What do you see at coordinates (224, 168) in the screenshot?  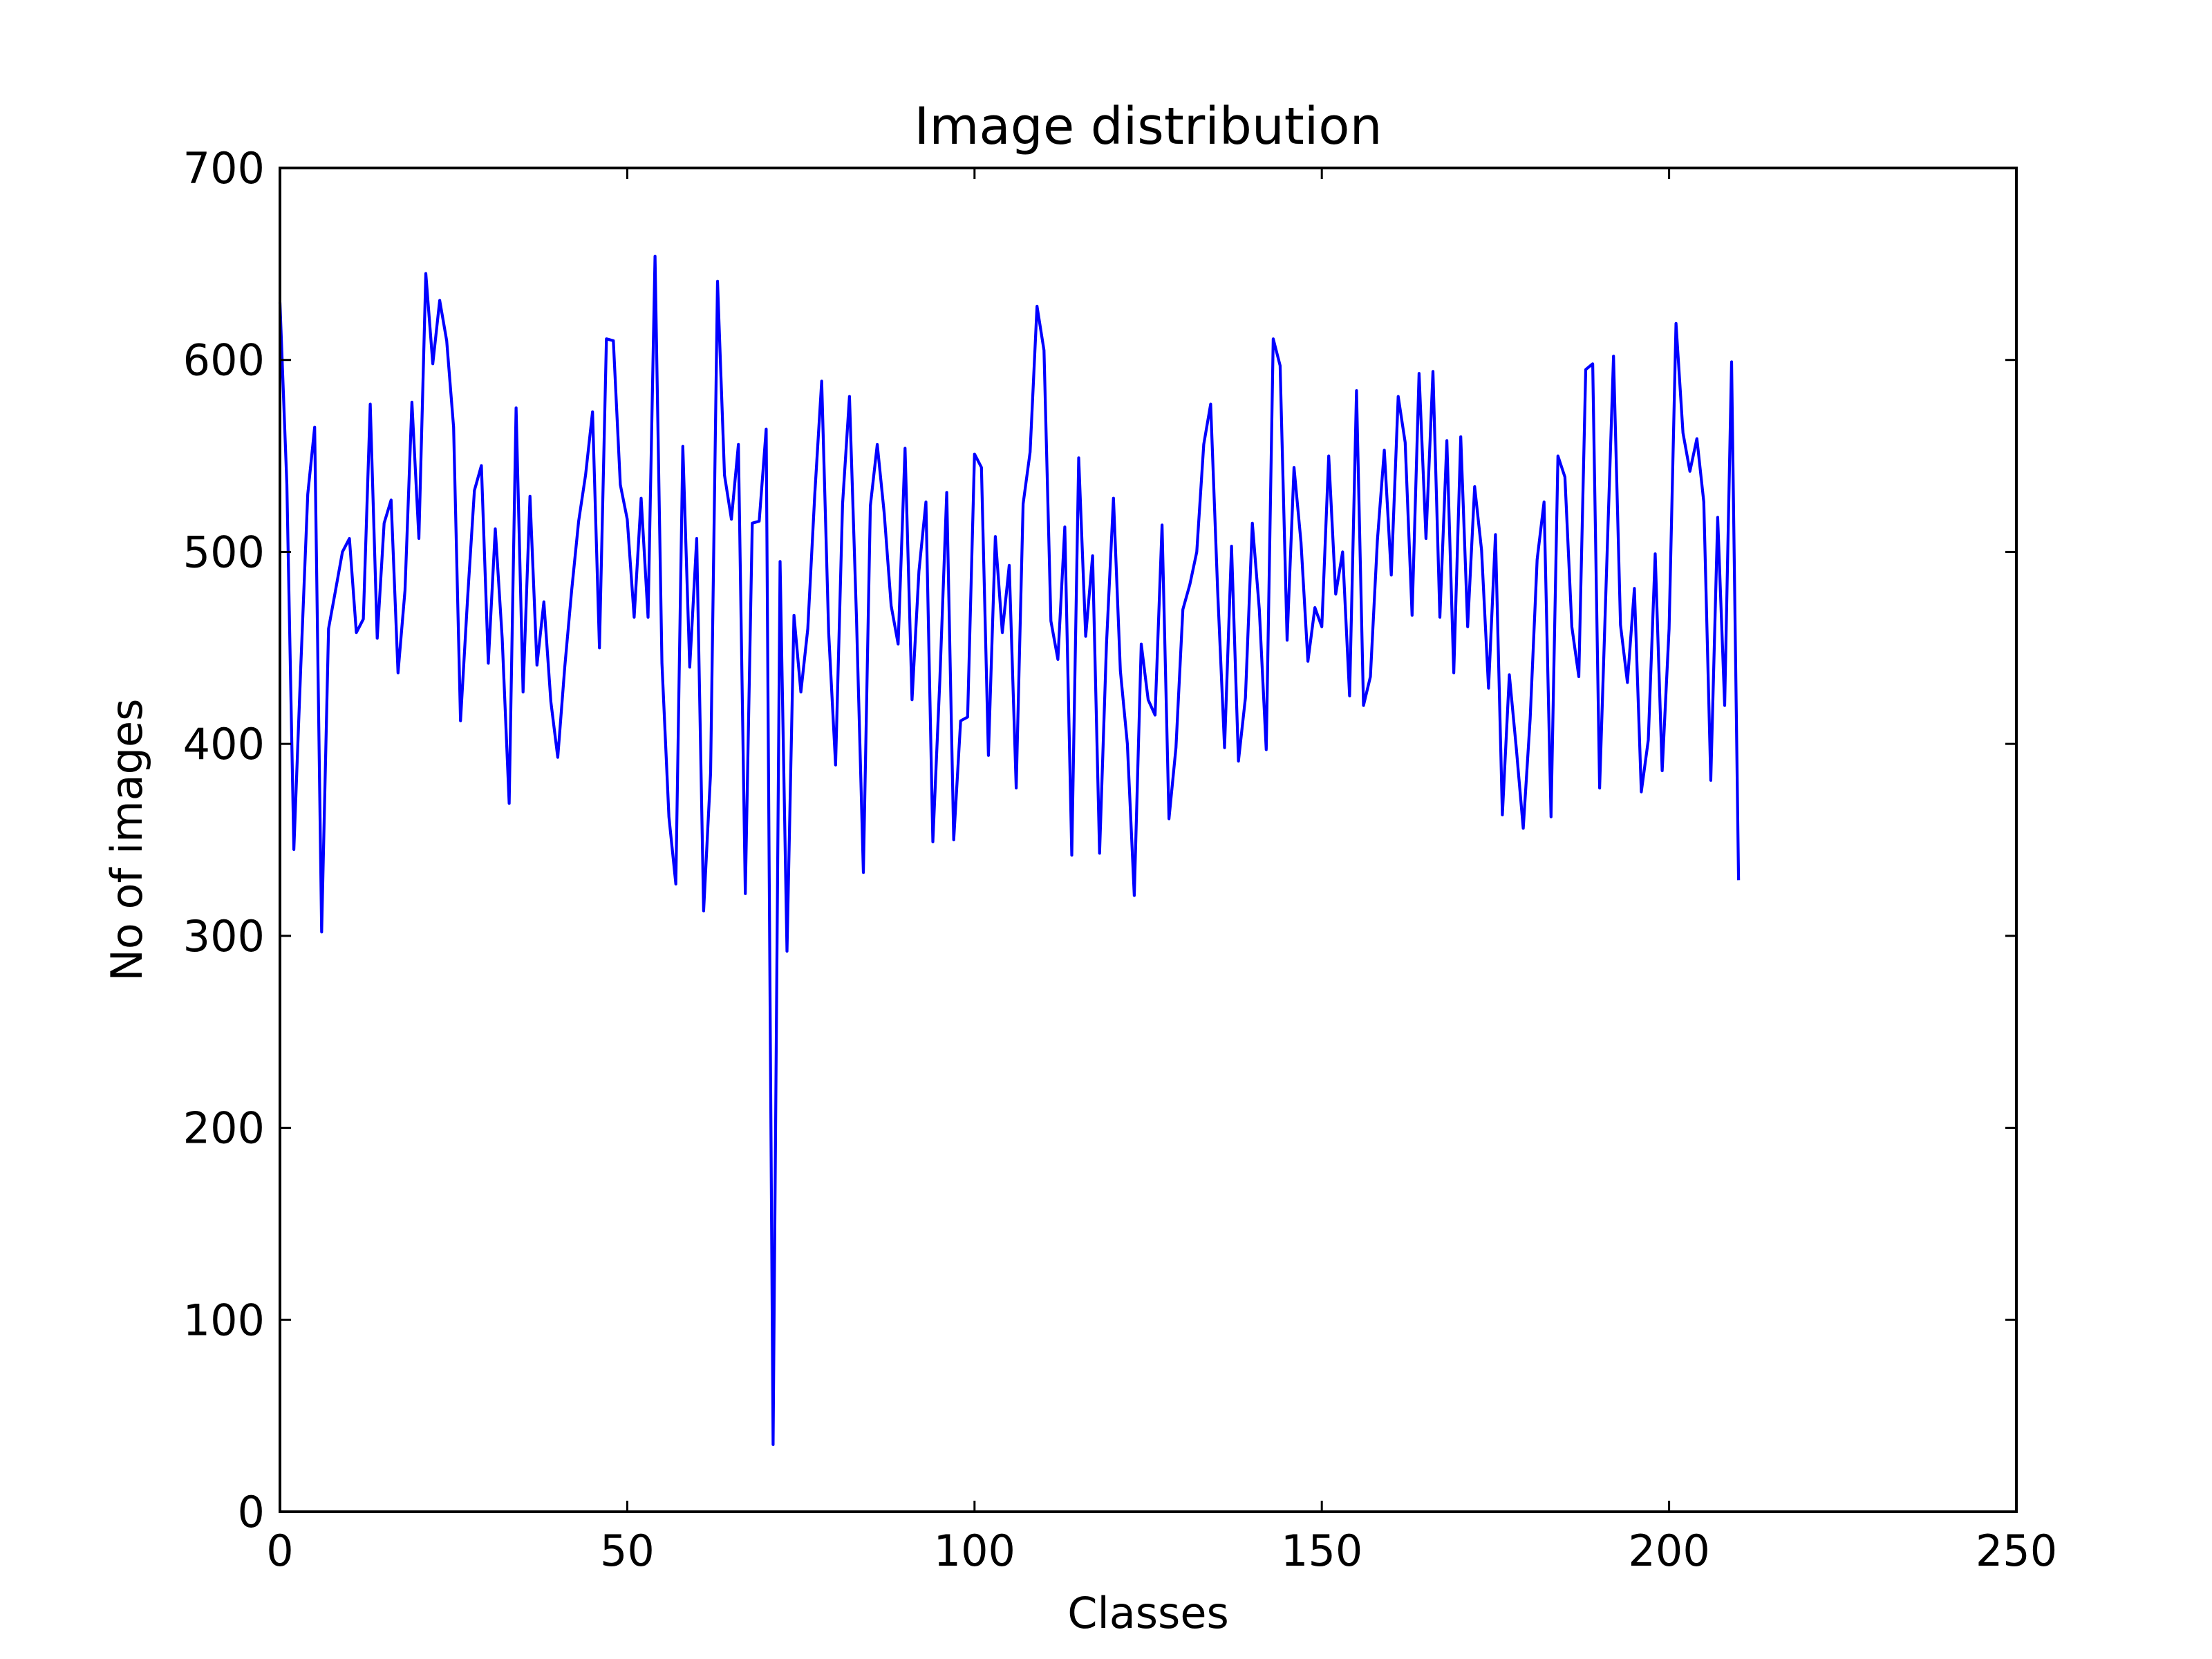 I see `y-tick-label: 700` at bounding box center [224, 168].